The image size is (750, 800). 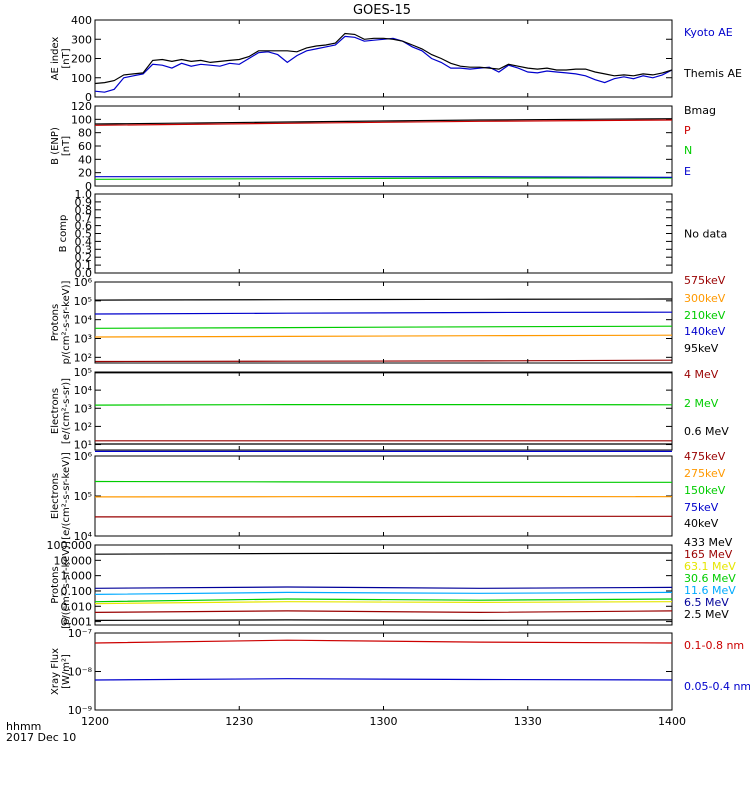 What do you see at coordinates (77, 591) in the screenshot?
I see `y-tick-label: 0.100` at bounding box center [77, 591].